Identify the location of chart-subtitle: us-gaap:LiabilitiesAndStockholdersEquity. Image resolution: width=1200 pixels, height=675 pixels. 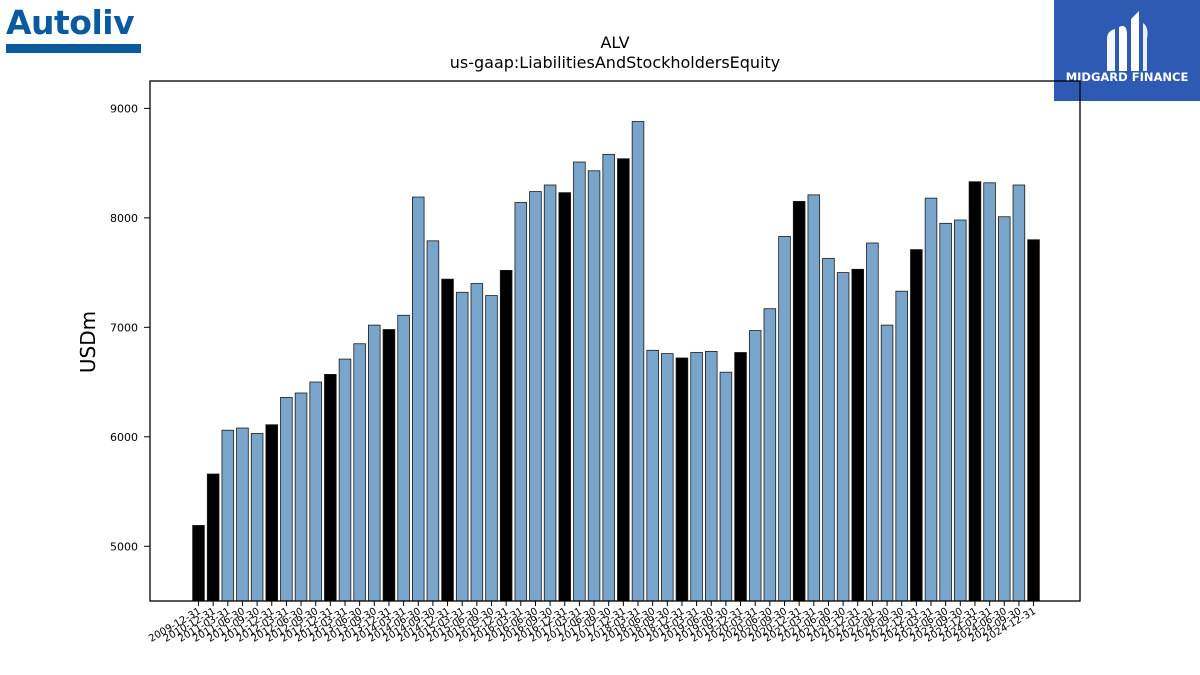
(615, 62).